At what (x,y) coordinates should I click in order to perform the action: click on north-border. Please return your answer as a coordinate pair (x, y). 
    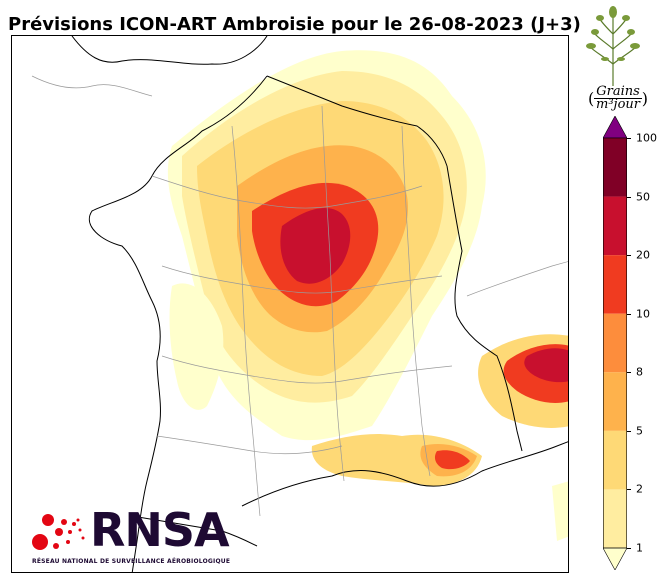
    Looking at the image, I should click on (357, 121).